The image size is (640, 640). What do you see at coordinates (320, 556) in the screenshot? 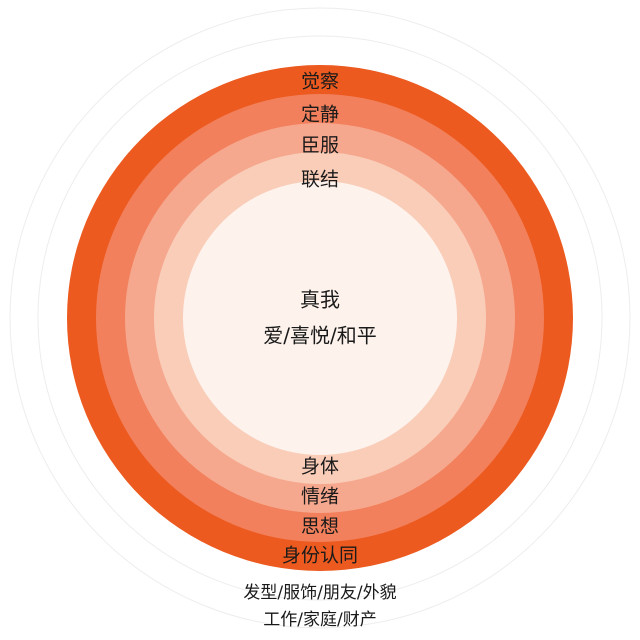
I see `label-identity: 身份认同` at bounding box center [320, 556].